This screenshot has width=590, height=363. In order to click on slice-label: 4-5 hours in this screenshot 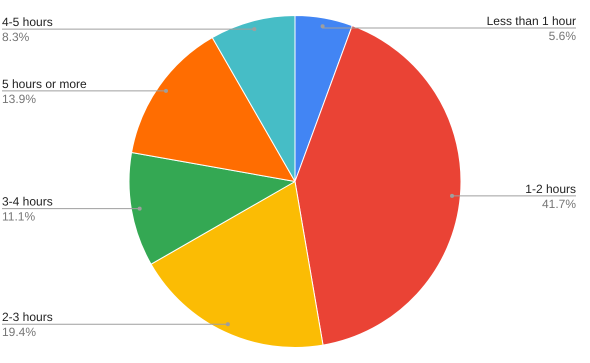, I will do `click(27, 22)`.